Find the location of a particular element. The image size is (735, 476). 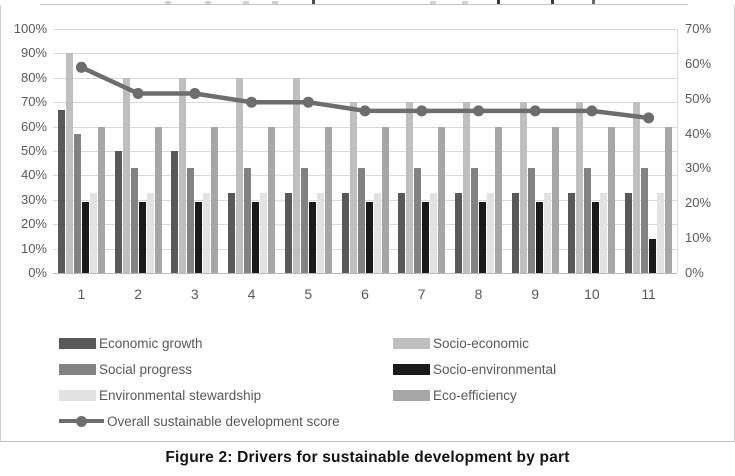

category-label-10: 10 is located at coordinates (592, 294).